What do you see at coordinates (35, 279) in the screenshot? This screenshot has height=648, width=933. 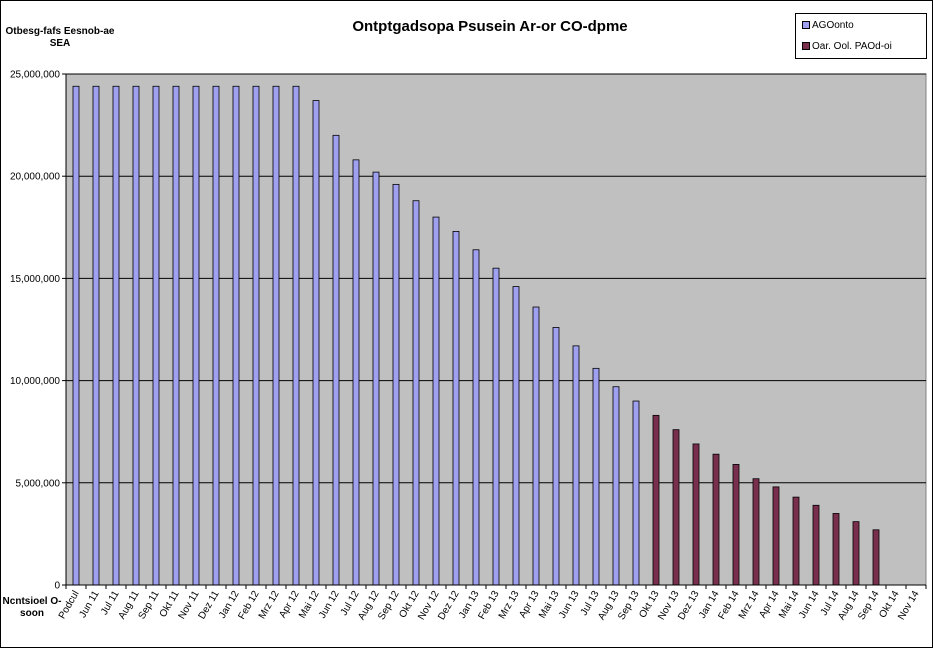 I see `y-tick-label: 15,000,000` at bounding box center [35, 279].